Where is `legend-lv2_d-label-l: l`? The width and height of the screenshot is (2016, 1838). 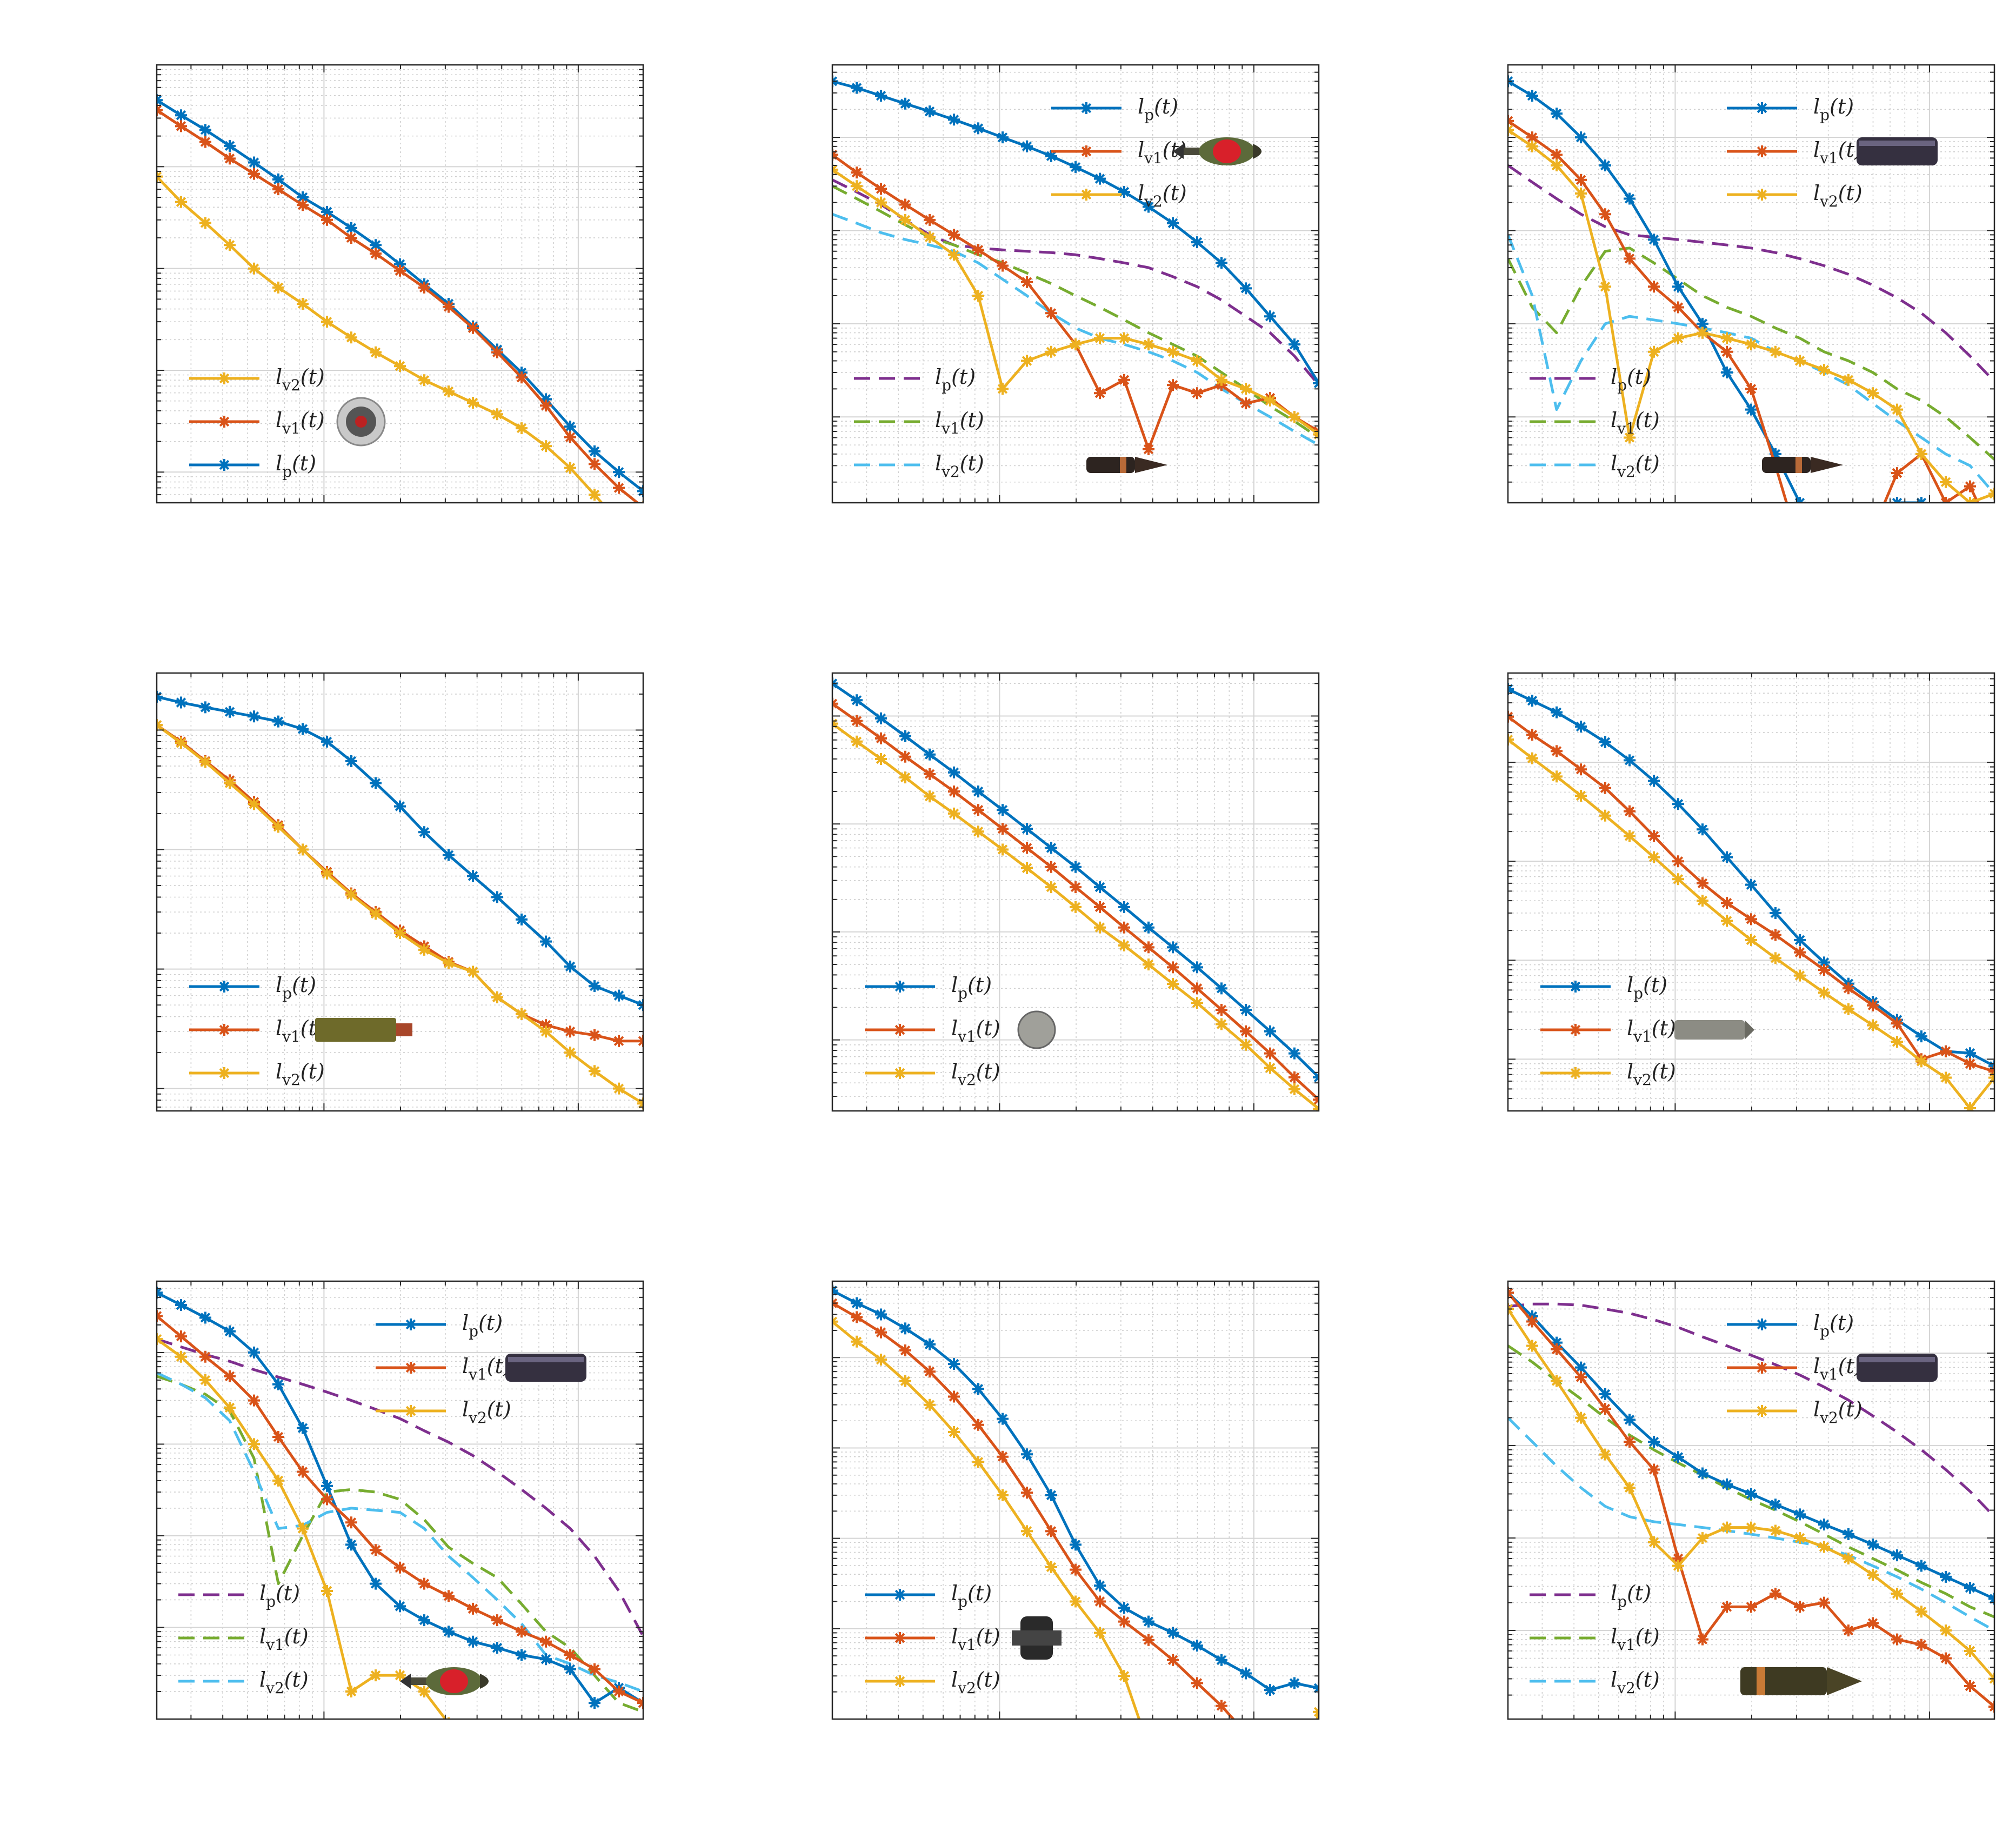 legend-lv2_d-label-l: l is located at coordinates (1614, 1680).